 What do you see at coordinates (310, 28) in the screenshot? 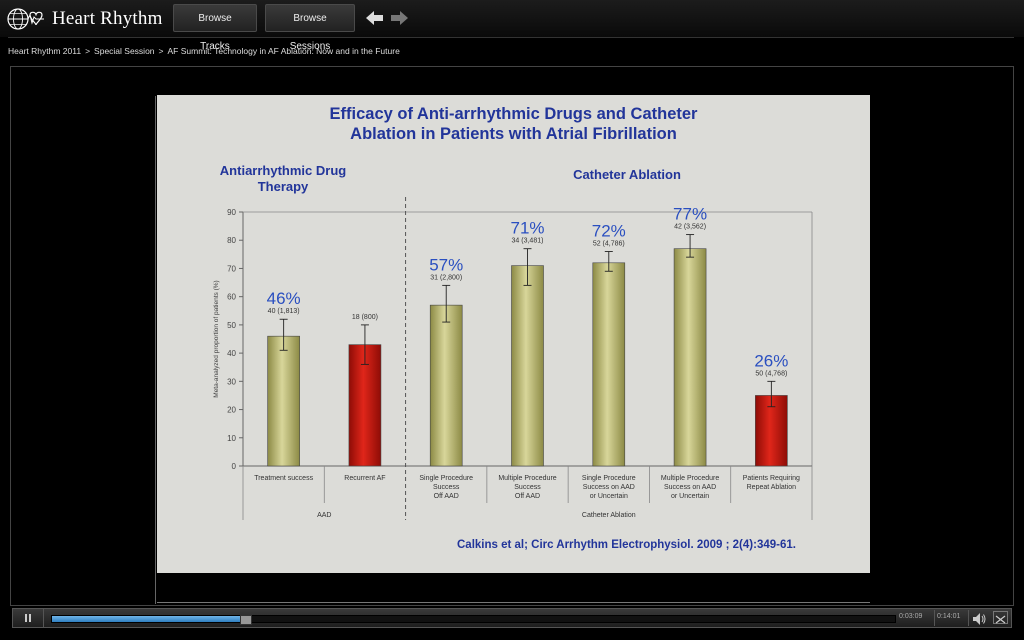
I see `browse-sessions-button: Browse Sessions` at bounding box center [310, 28].